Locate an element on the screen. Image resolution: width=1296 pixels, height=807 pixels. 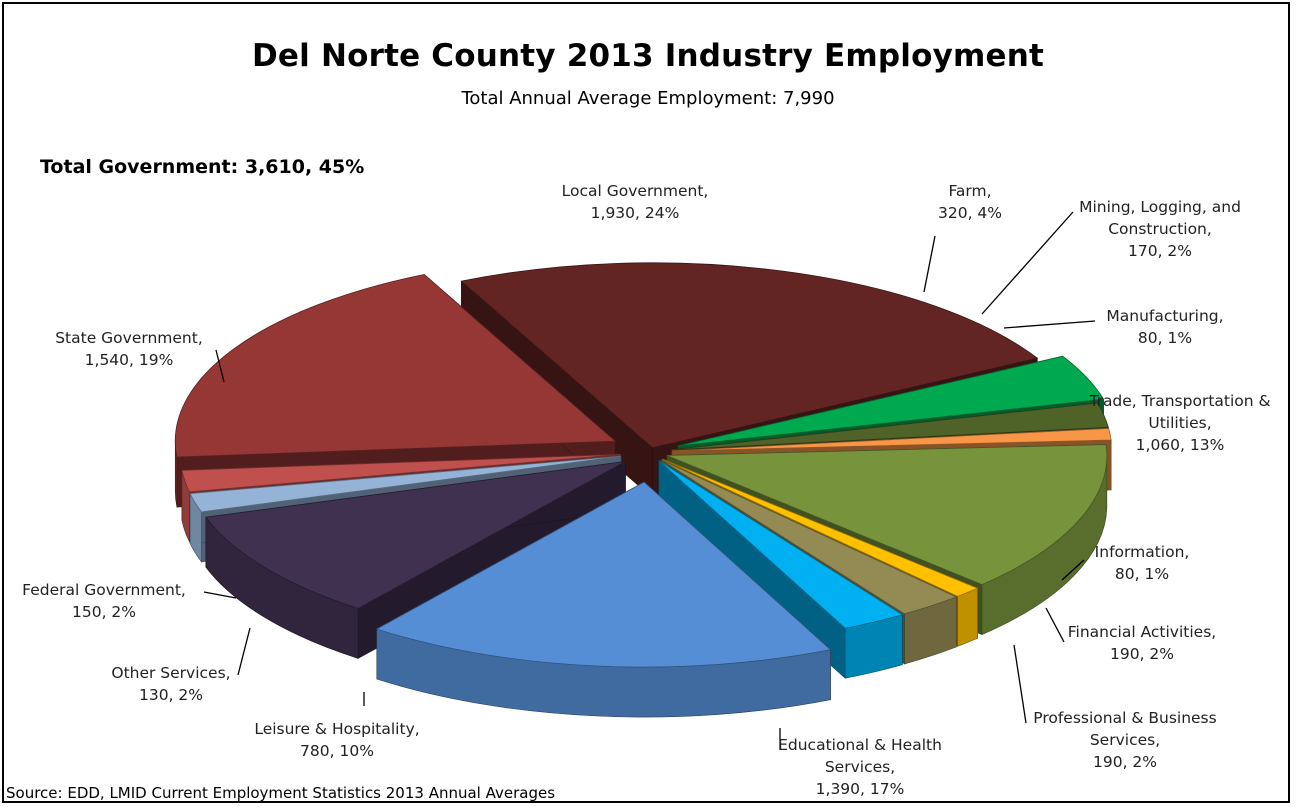
data-label-line: Other Services, is located at coordinates (170, 673).